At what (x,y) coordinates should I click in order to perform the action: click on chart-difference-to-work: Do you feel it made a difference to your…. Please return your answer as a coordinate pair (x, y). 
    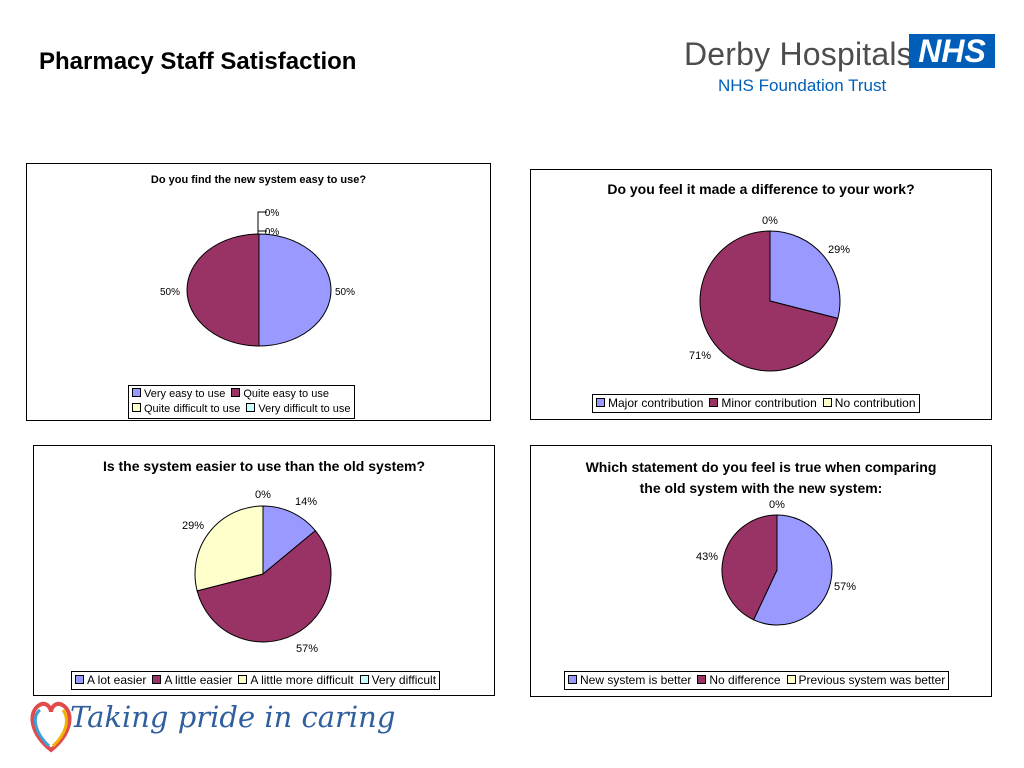
    Looking at the image, I should click on (761, 294).